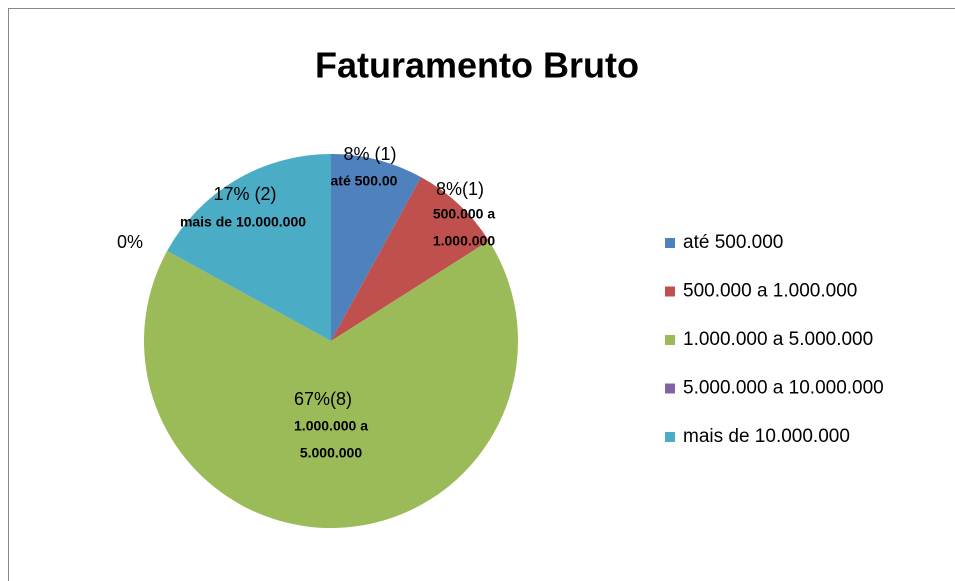 The height and width of the screenshot is (581, 955). I want to click on legend-label: 5.000.000 a 10.000.000, so click(783, 388).